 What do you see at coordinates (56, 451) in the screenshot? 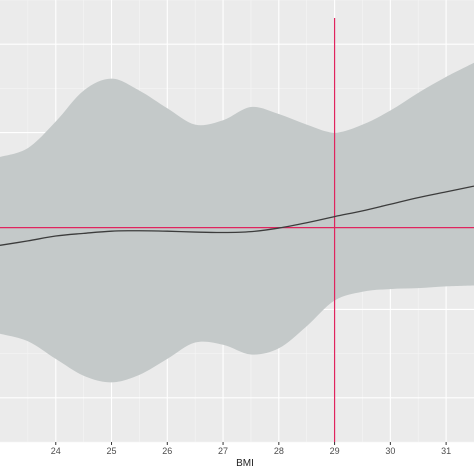
I see `x-tick-label: 24` at bounding box center [56, 451].